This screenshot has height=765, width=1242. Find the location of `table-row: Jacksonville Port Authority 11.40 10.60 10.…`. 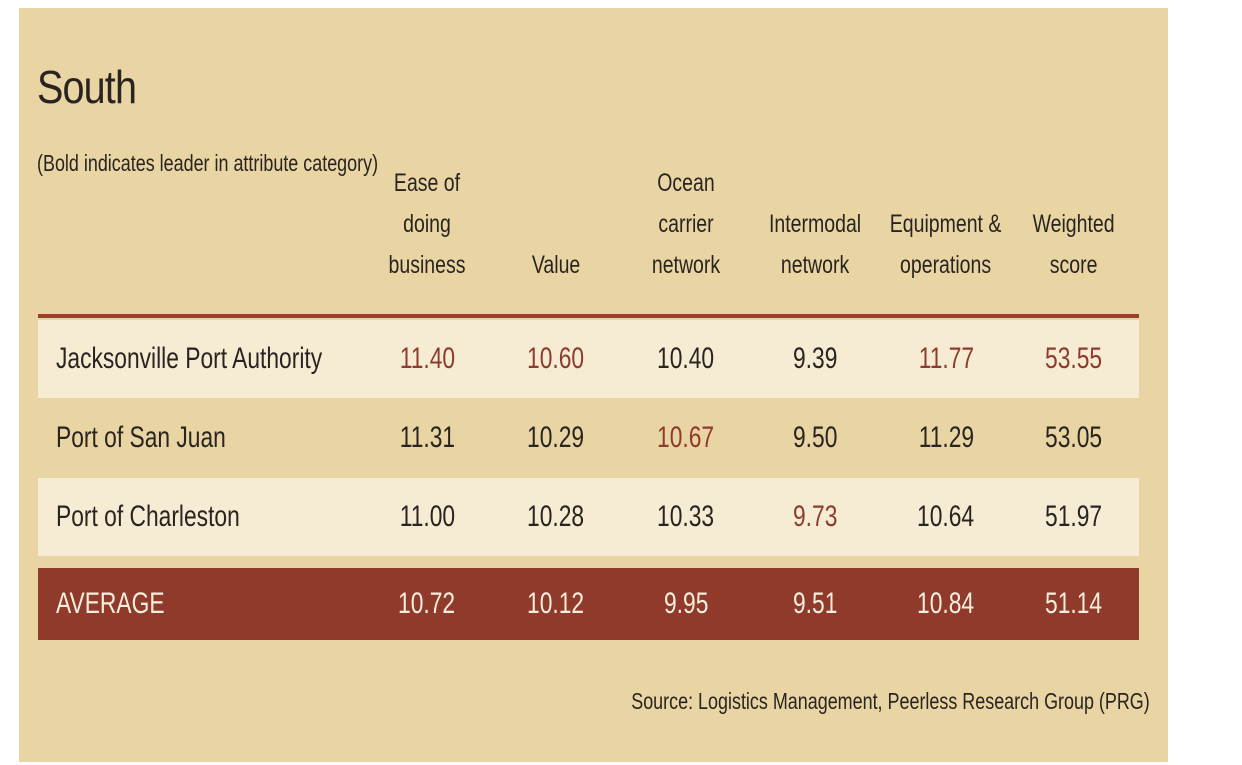

table-row: Jacksonville Port Authority 11.40 10.60 10.… is located at coordinates (588, 359).